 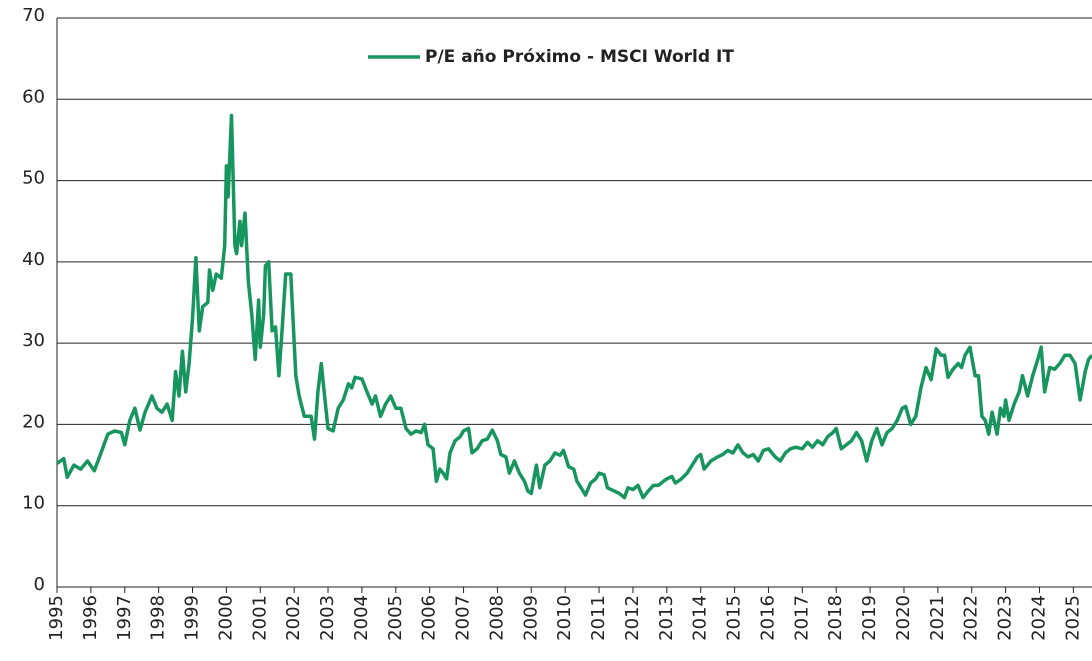 I want to click on x-tick-label: 1996, so click(x=90, y=618).